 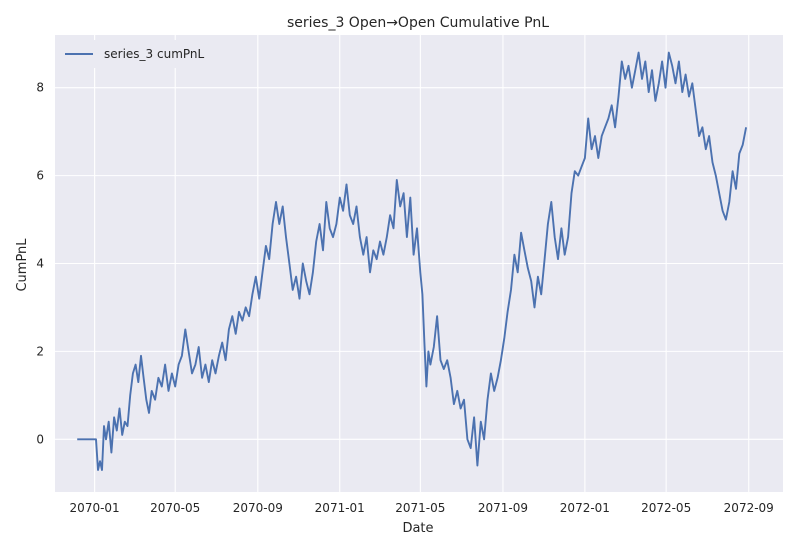 I want to click on x-tick-label: 2070-01, so click(x=95, y=508).